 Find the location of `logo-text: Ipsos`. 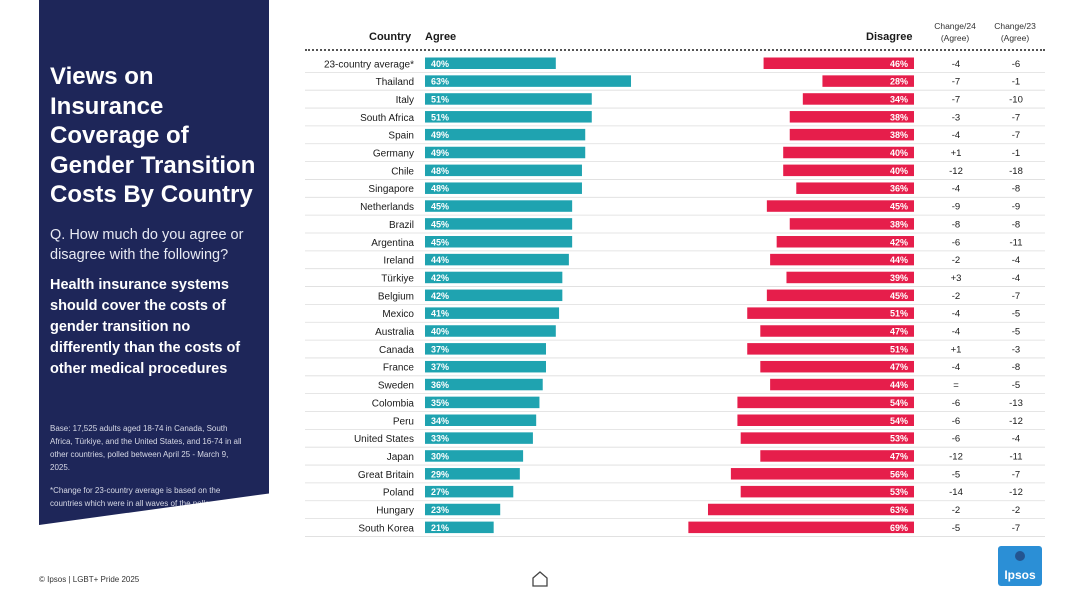

logo-text: Ipsos is located at coordinates (1020, 575).